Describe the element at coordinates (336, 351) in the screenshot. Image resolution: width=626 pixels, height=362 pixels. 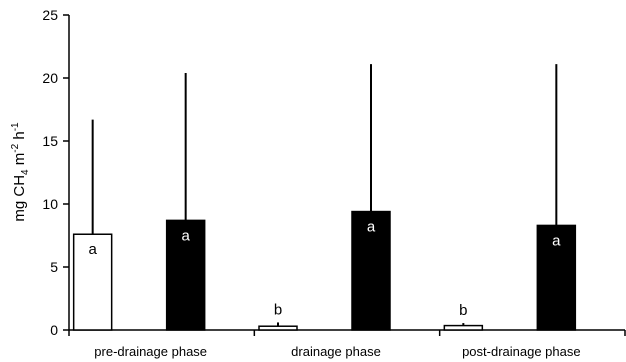
I see `x-tick-label: drainage phase` at that location.